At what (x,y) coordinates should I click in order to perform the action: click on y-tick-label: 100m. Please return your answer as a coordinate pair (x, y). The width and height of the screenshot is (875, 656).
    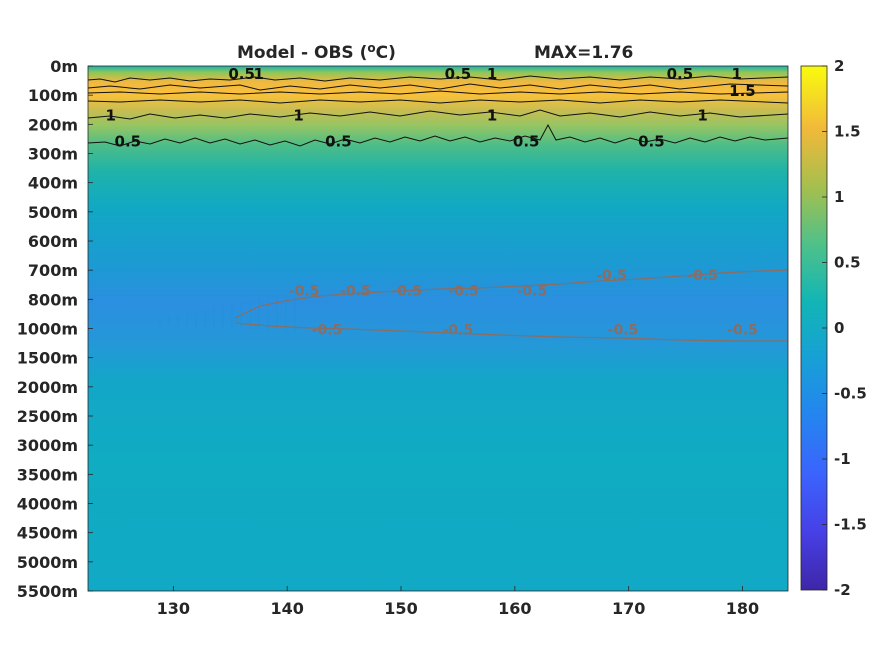
    Looking at the image, I should click on (53, 95).